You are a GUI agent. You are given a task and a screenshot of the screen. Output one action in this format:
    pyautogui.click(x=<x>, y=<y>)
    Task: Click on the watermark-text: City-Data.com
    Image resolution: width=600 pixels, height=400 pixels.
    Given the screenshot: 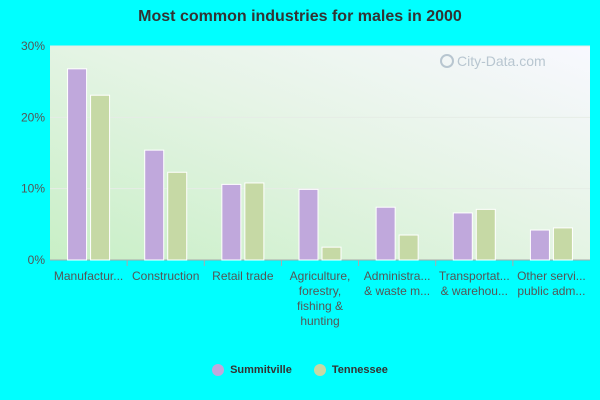 What is the action you would take?
    pyautogui.click(x=501, y=61)
    